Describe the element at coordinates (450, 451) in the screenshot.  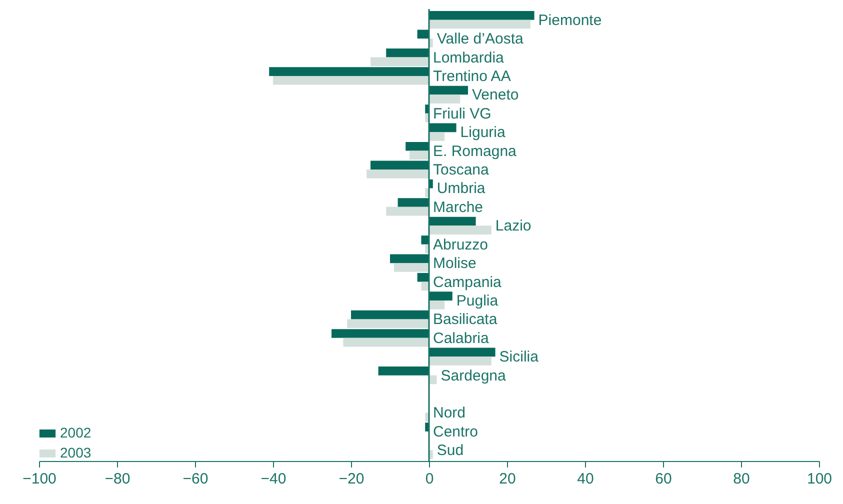
I see `y-tick-label: Sud` at that location.